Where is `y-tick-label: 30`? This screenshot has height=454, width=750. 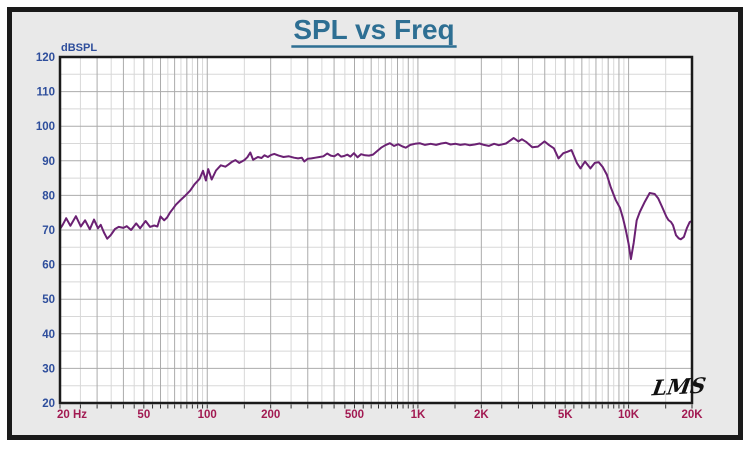
y-tick-label: 30 is located at coordinates (48, 369).